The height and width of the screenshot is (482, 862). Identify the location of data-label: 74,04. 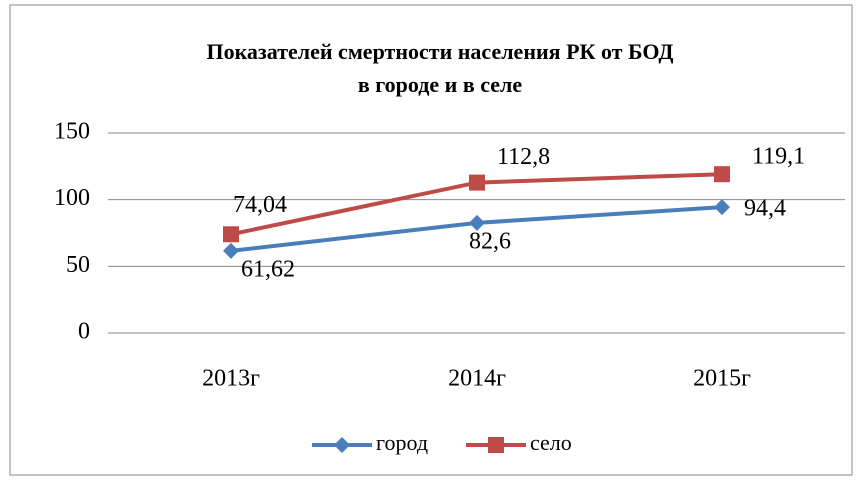
(260, 205).